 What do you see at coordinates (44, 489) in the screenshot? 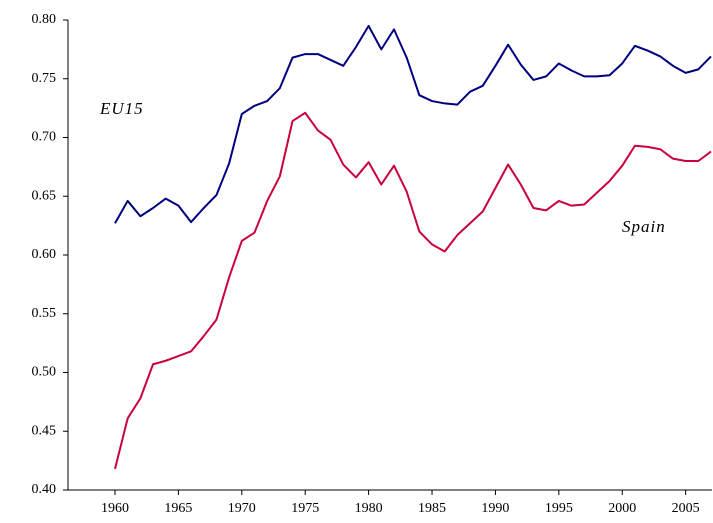
I see `y-tick-label: 0.40` at bounding box center [44, 489].